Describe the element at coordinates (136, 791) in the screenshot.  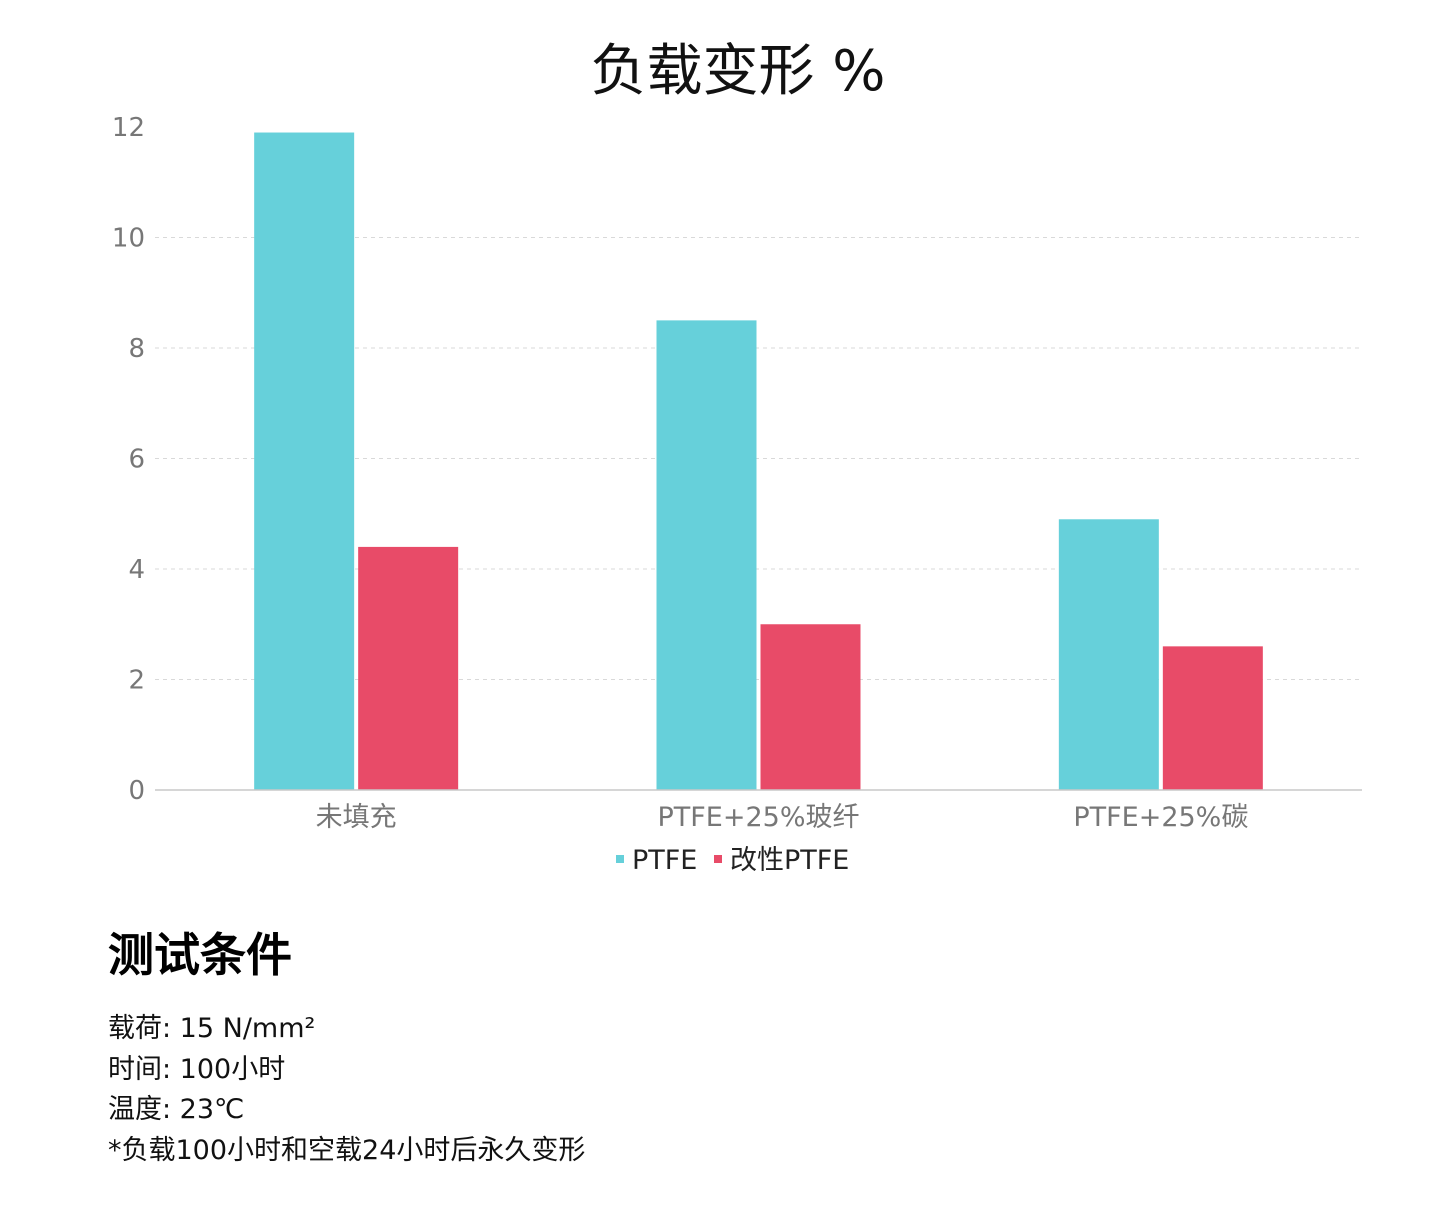
I see `y-tick-label: 0` at that location.